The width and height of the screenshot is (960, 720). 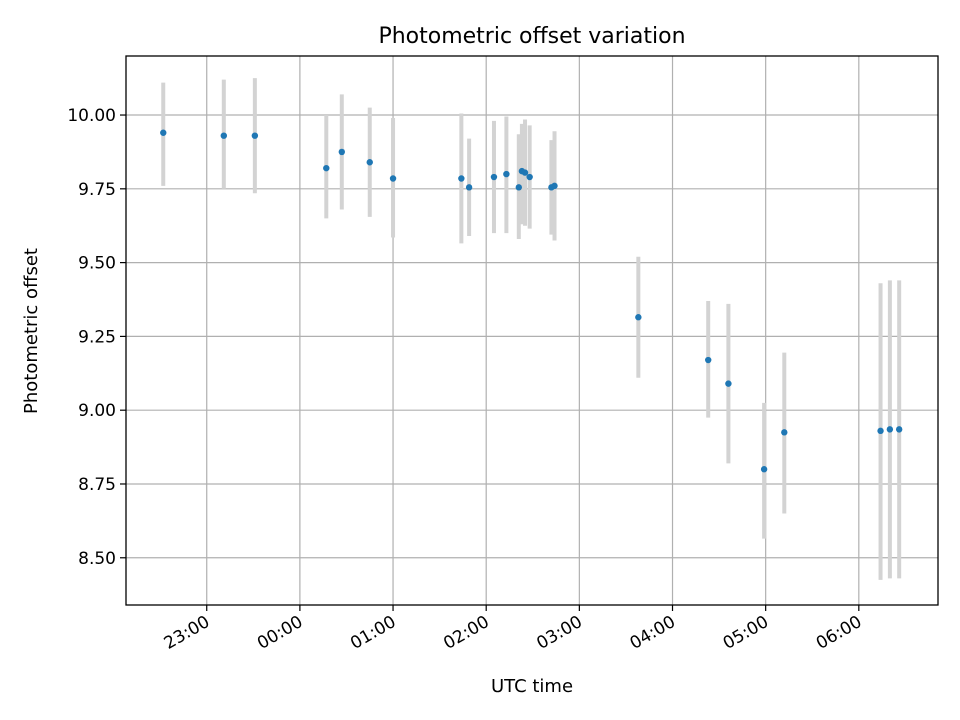 I want to click on y-tick-label: 8.75, so click(x=97, y=485).